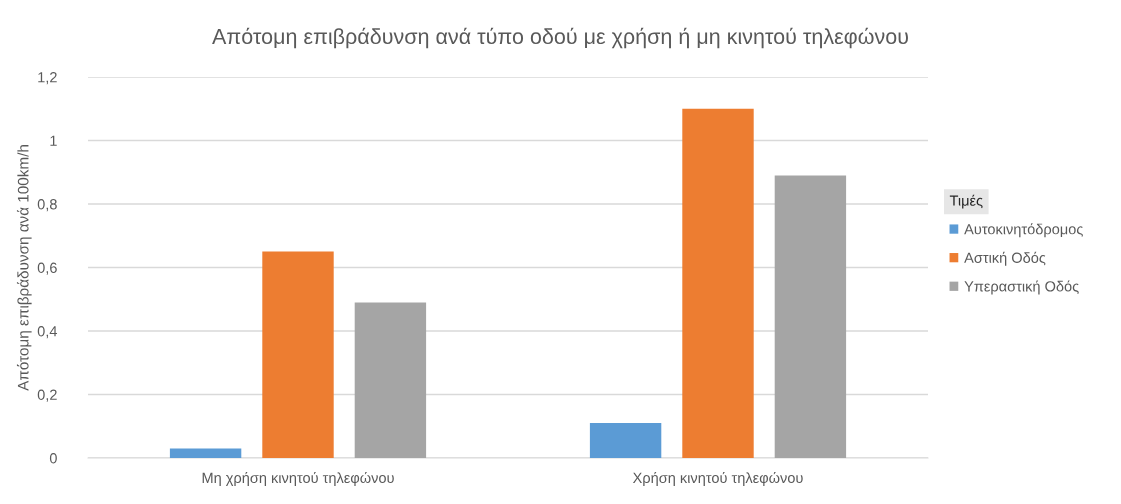  Describe the element at coordinates (47, 205) in the screenshot. I see `y-tick-label: 0,8` at that location.